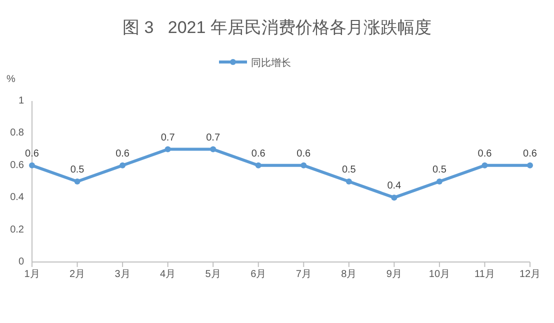  Describe the element at coordinates (394, 186) in the screenshot. I see `data-label: 0.4` at that location.